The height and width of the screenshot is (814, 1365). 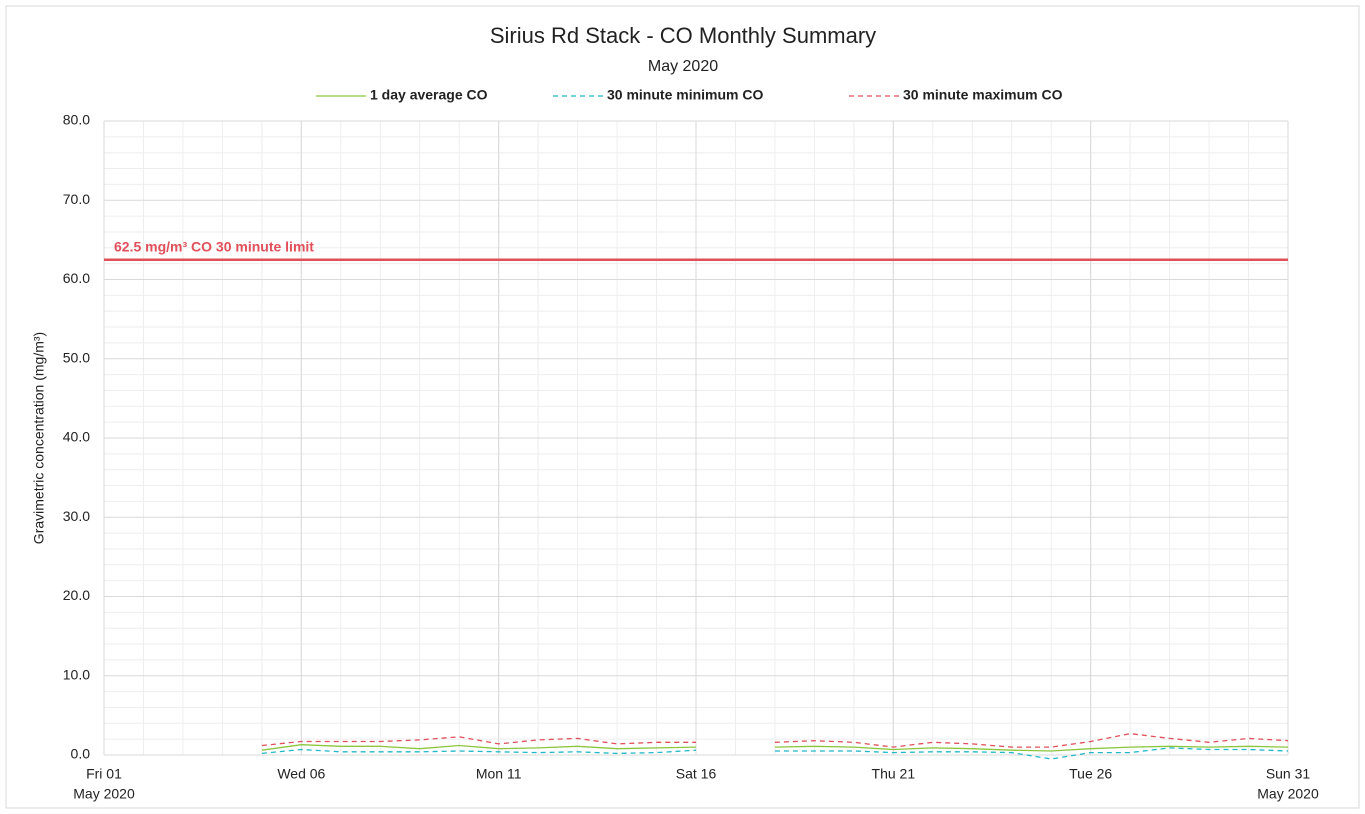 I want to click on y-tick-label: 50.0, so click(x=76, y=357).